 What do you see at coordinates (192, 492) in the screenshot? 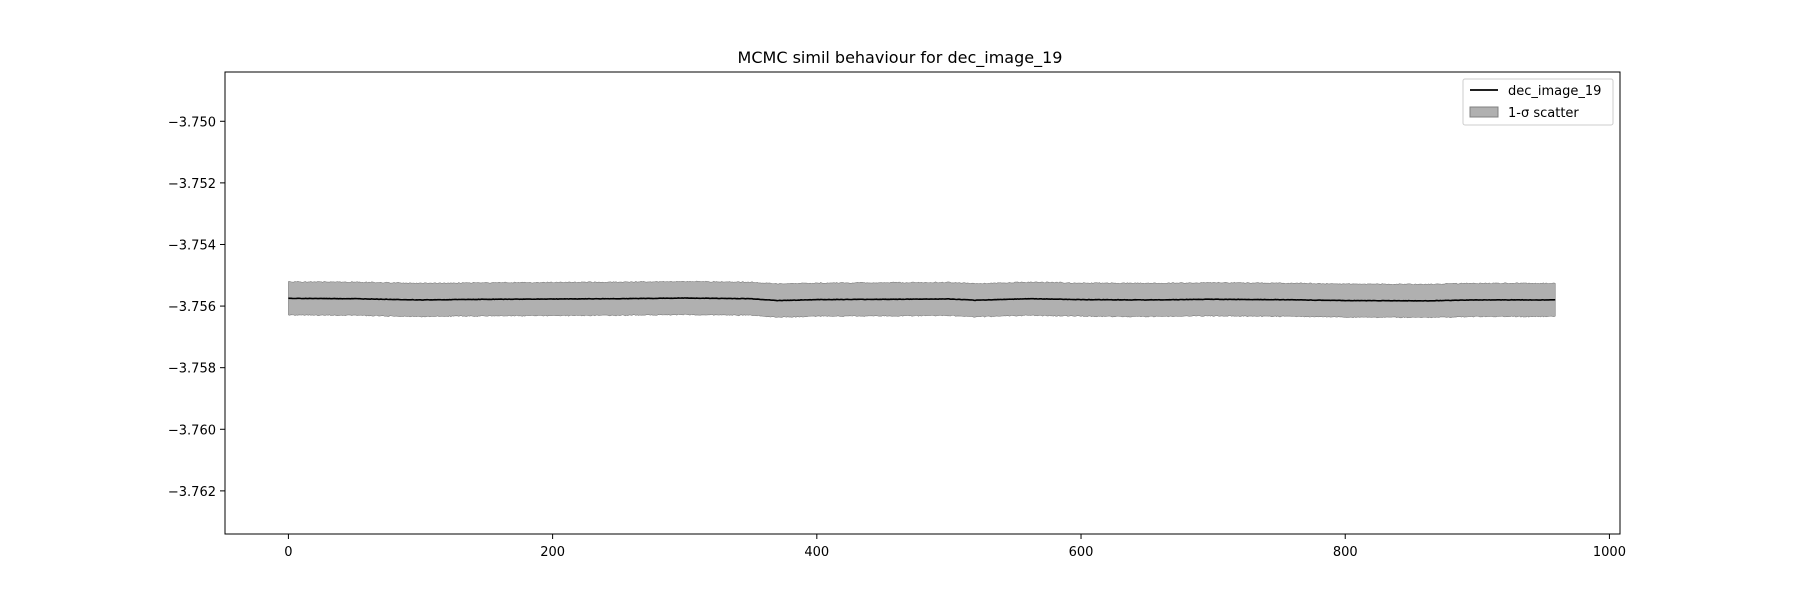
I see `y-tick-label: −3.762` at bounding box center [192, 492].